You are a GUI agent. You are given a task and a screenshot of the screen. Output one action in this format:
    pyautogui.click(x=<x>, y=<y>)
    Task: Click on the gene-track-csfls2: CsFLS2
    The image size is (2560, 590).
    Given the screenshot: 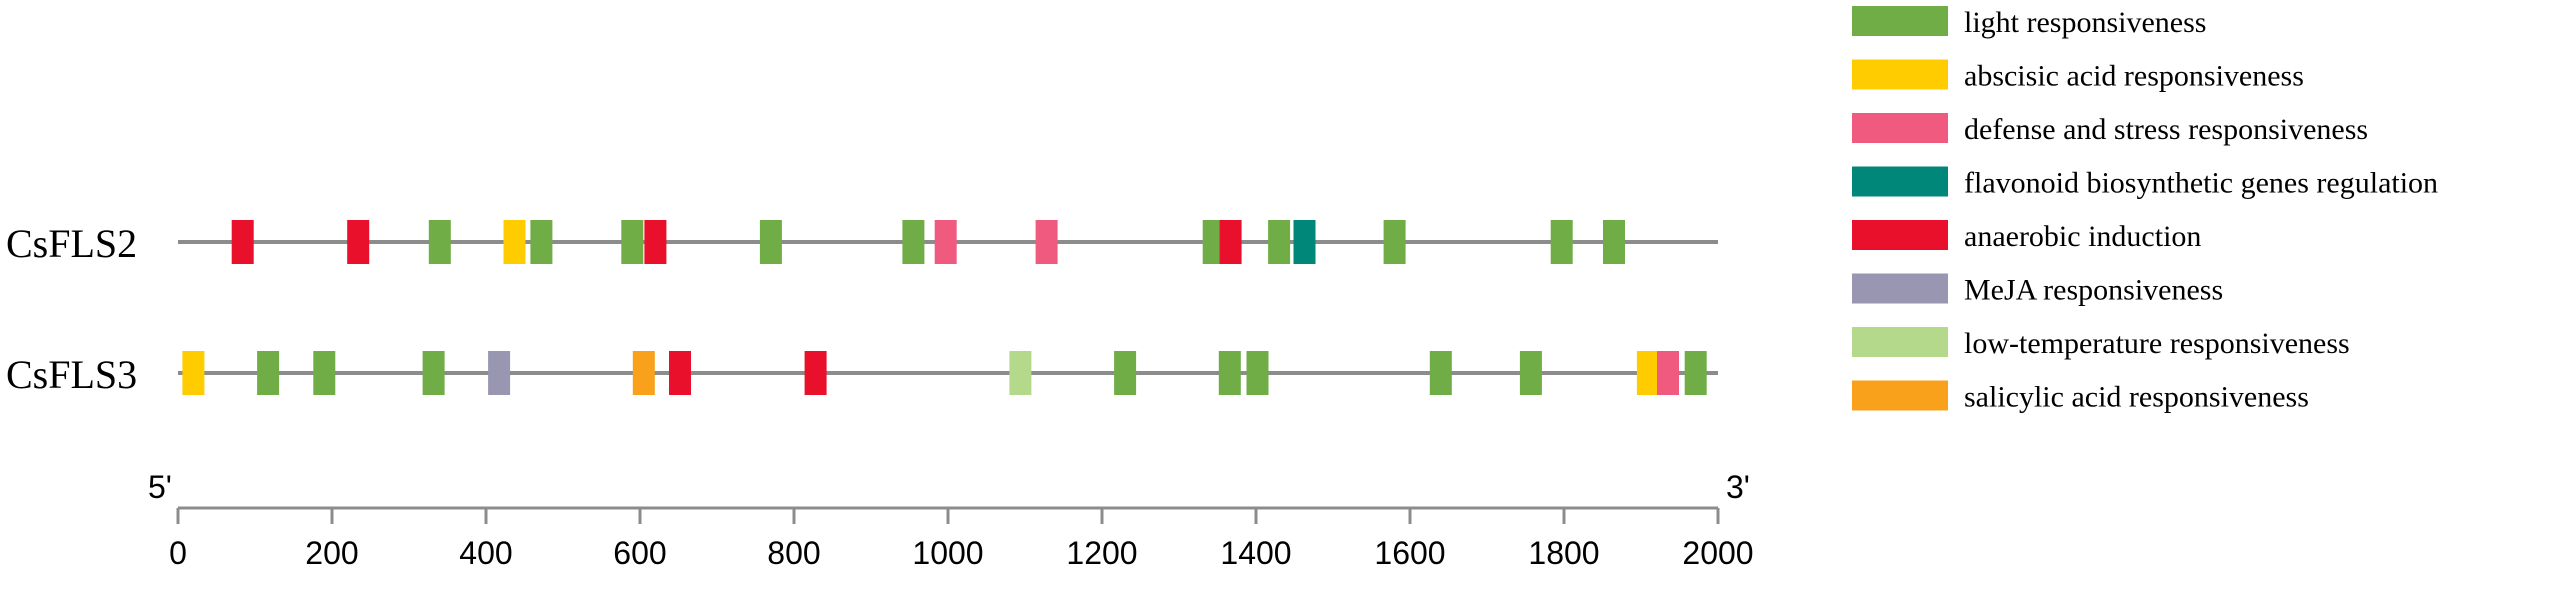 What is the action you would take?
    pyautogui.click(x=862, y=243)
    